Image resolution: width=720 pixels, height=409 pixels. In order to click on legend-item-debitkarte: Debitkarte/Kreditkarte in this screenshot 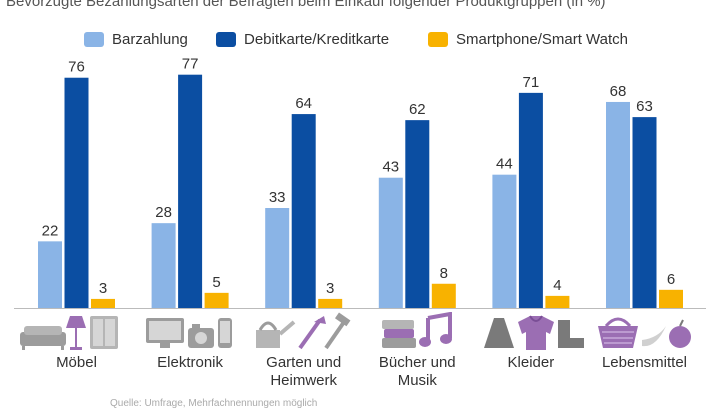, I will do `click(302, 39)`.